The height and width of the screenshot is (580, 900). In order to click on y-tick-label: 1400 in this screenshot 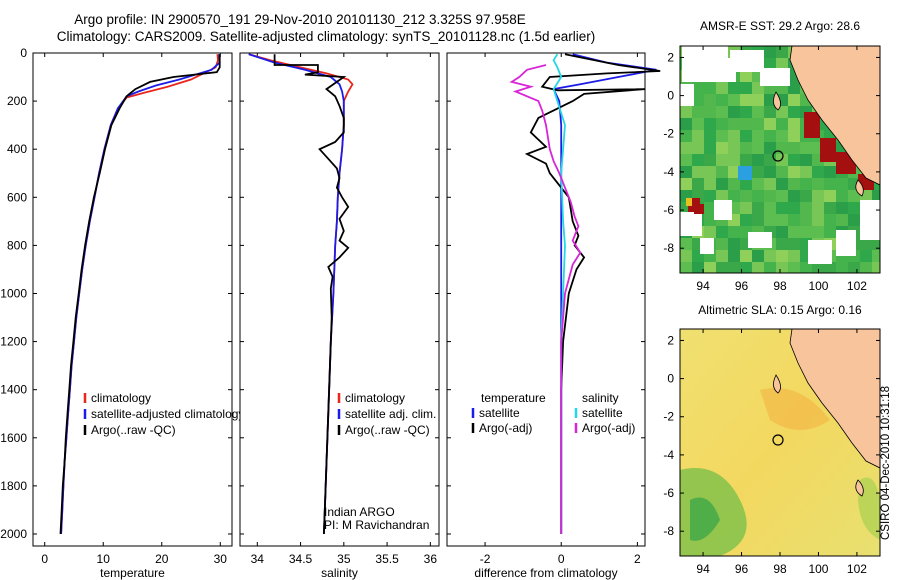, I will do `click(13, 390)`.